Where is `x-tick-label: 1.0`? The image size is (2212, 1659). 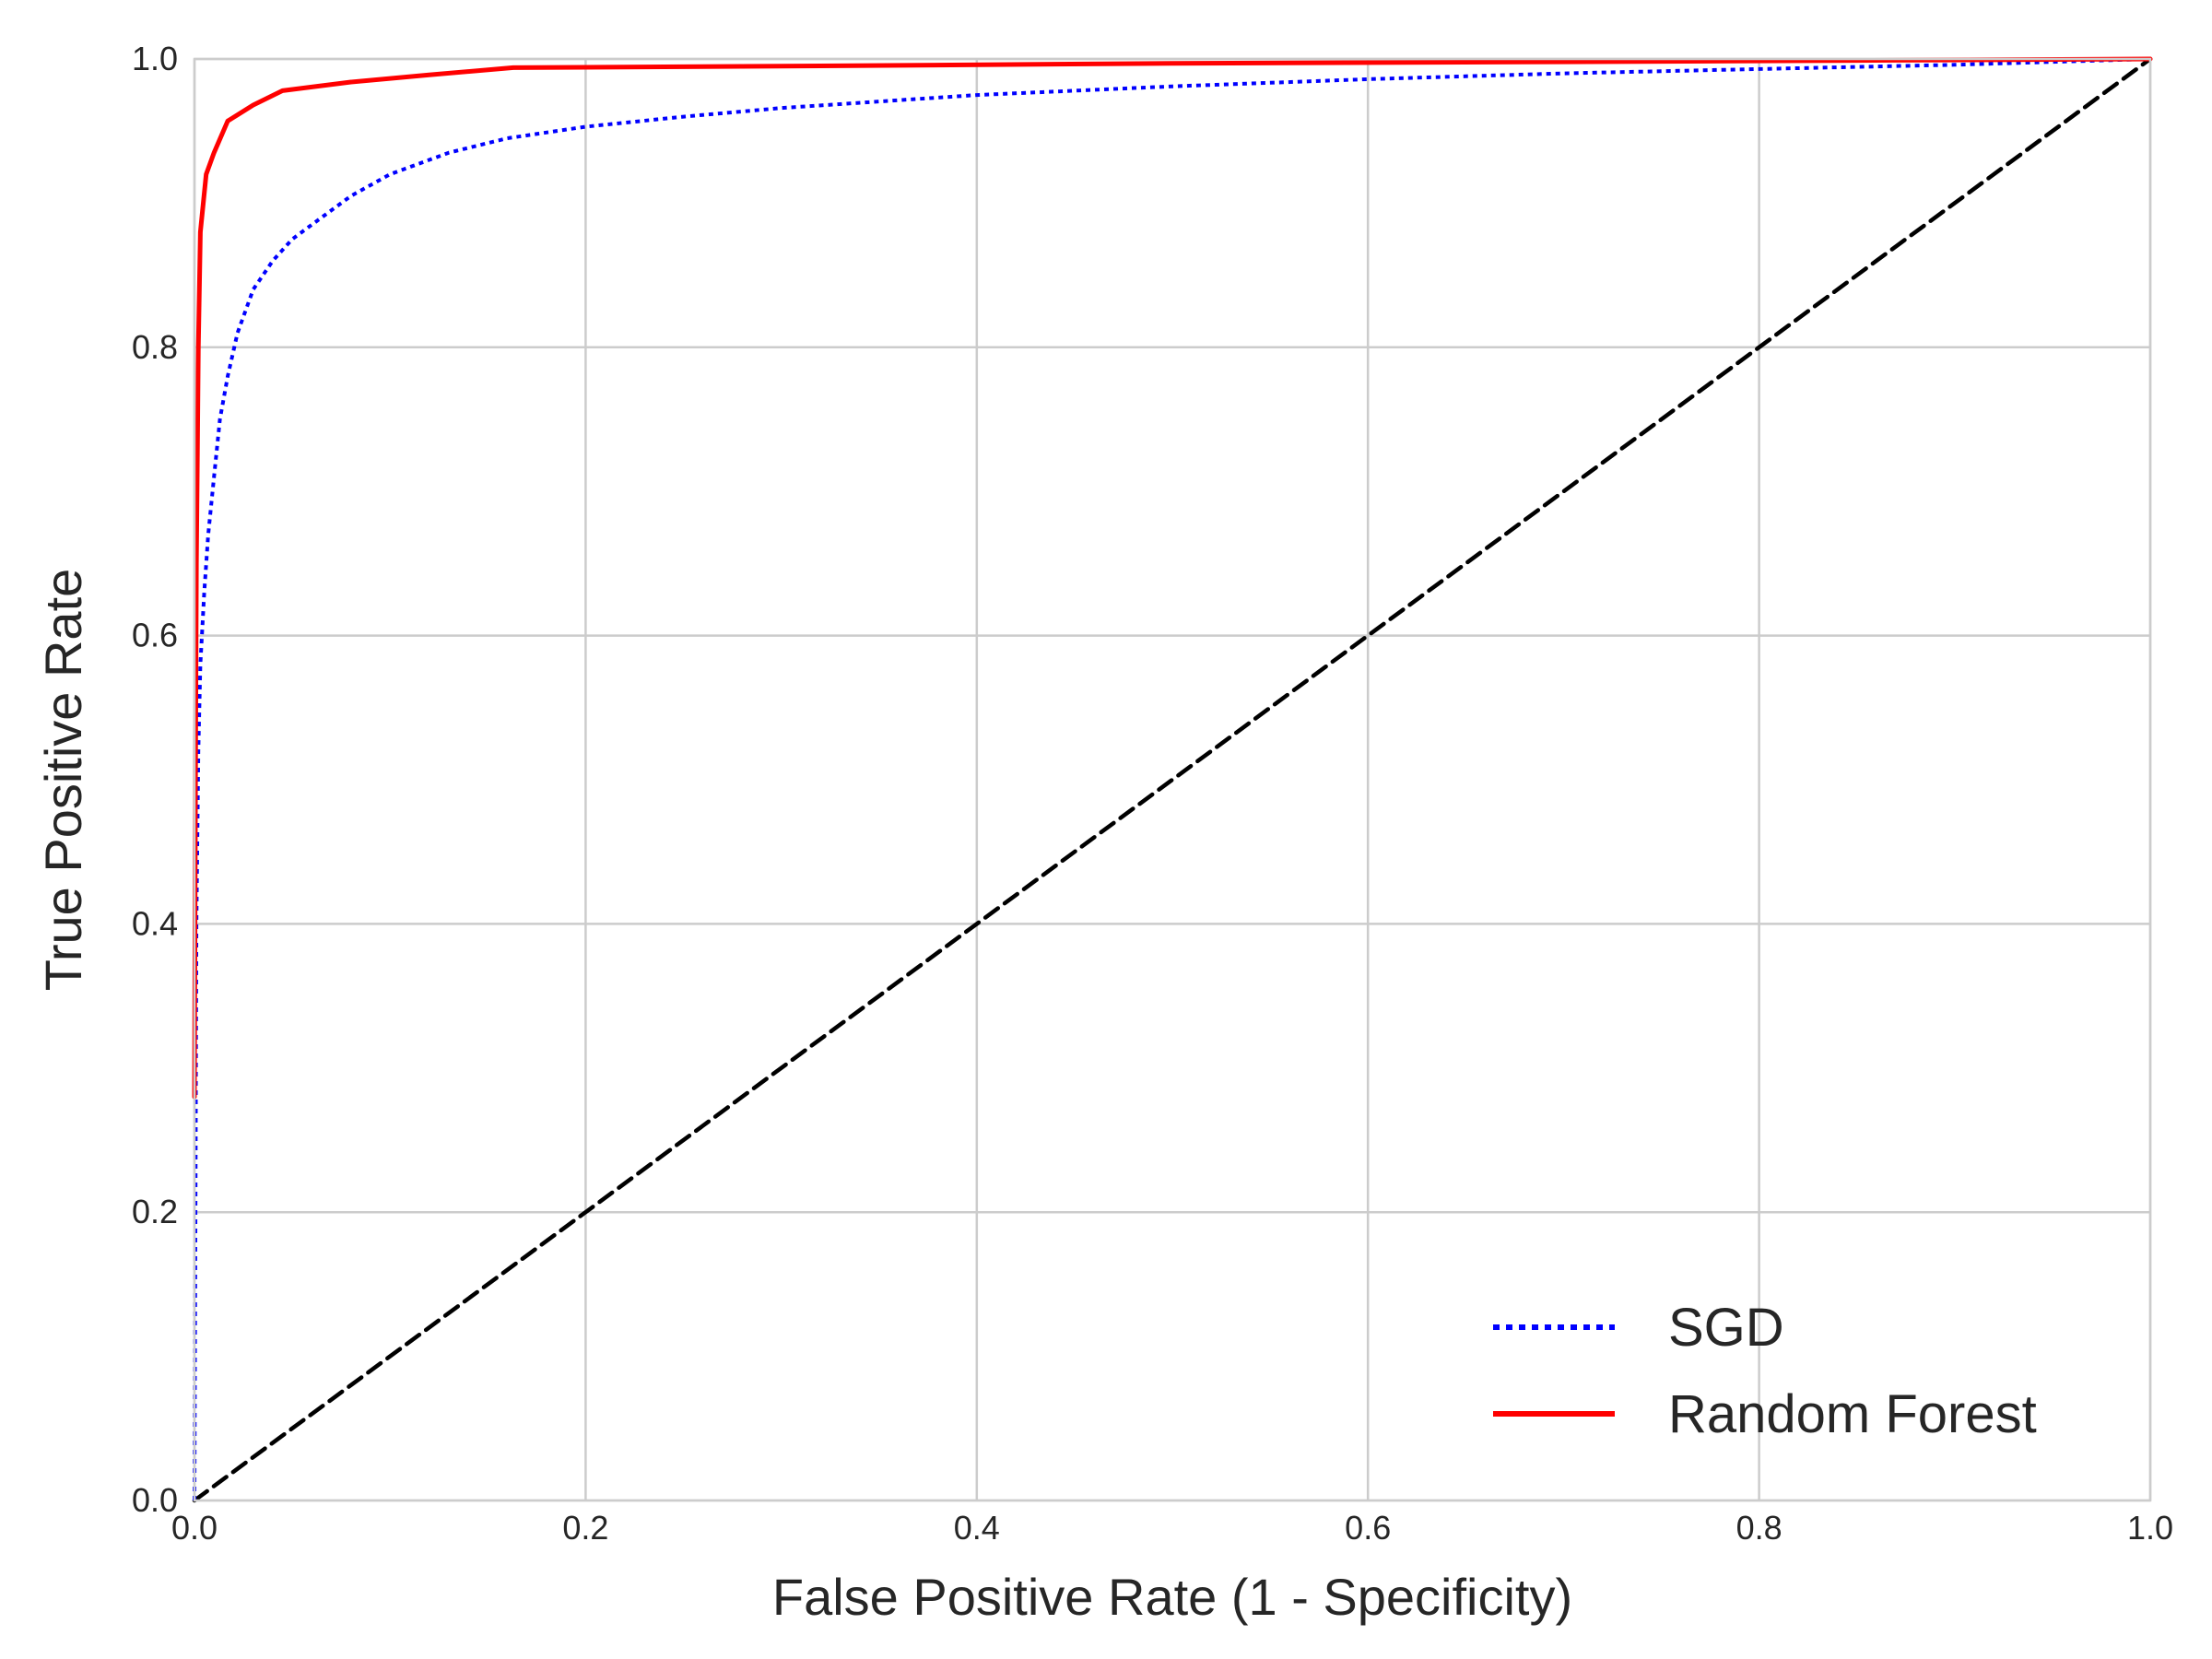 x-tick-label: 1.0 is located at coordinates (2150, 1528).